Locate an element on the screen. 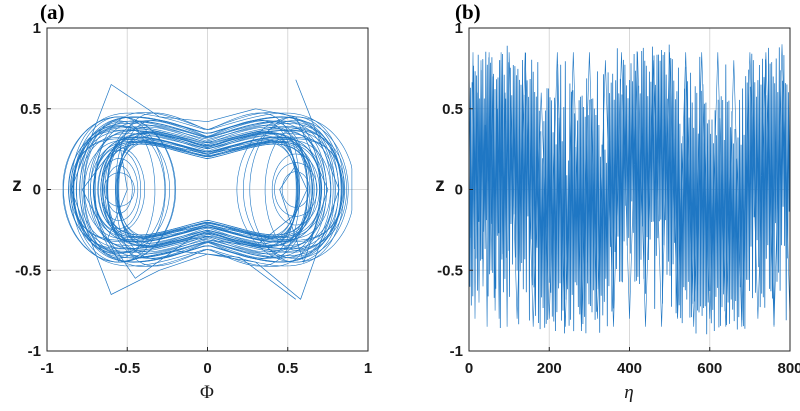 This screenshot has height=411, width=800. x-tick-label: 400 is located at coordinates (629, 368).